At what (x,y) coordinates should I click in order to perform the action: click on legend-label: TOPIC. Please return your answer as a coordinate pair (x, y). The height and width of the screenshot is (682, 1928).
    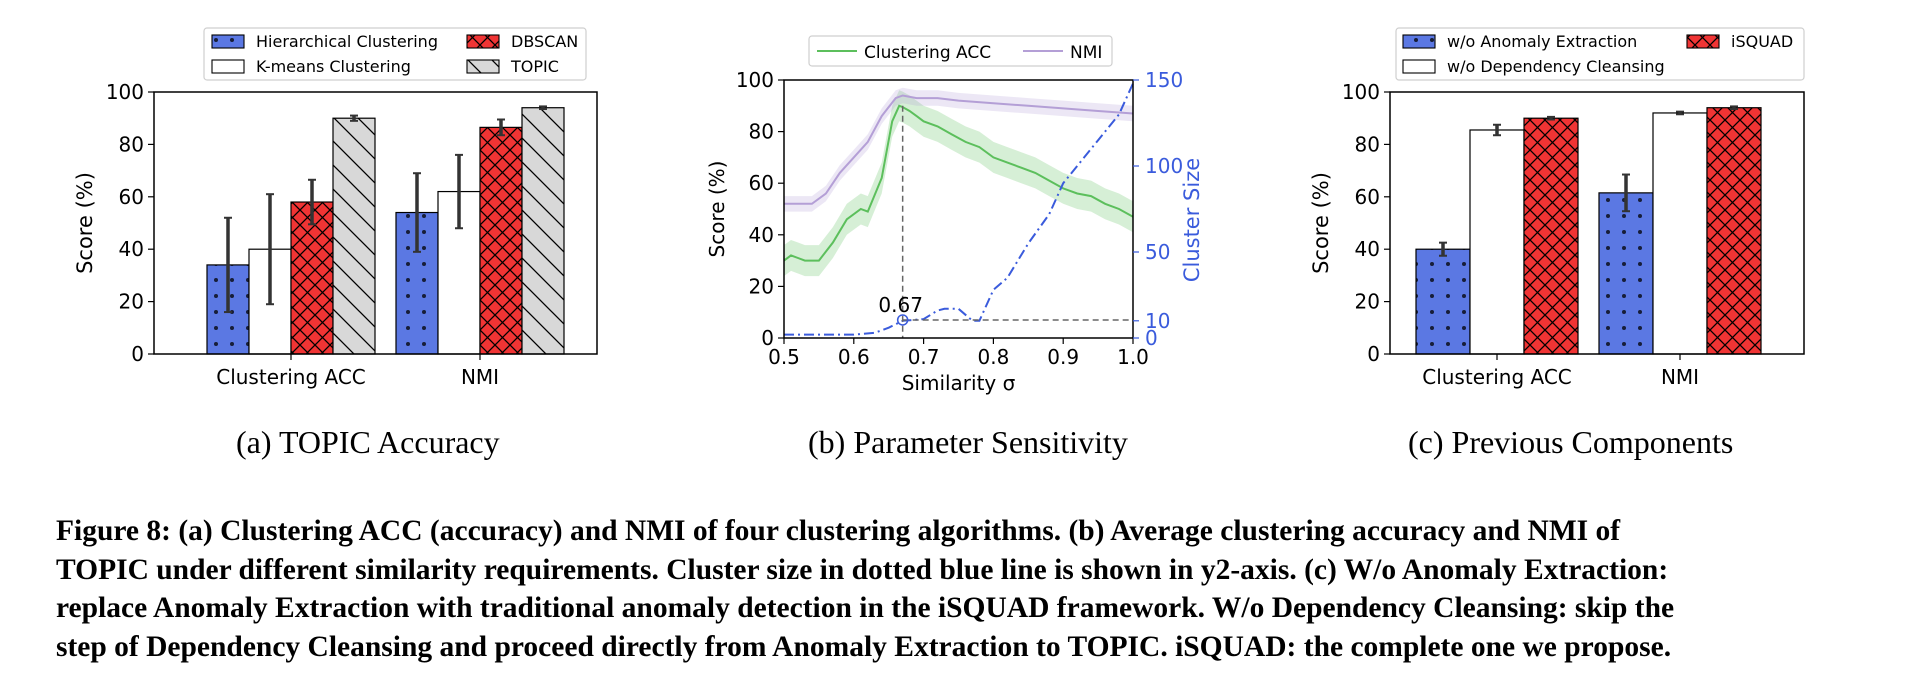
    Looking at the image, I should click on (534, 66).